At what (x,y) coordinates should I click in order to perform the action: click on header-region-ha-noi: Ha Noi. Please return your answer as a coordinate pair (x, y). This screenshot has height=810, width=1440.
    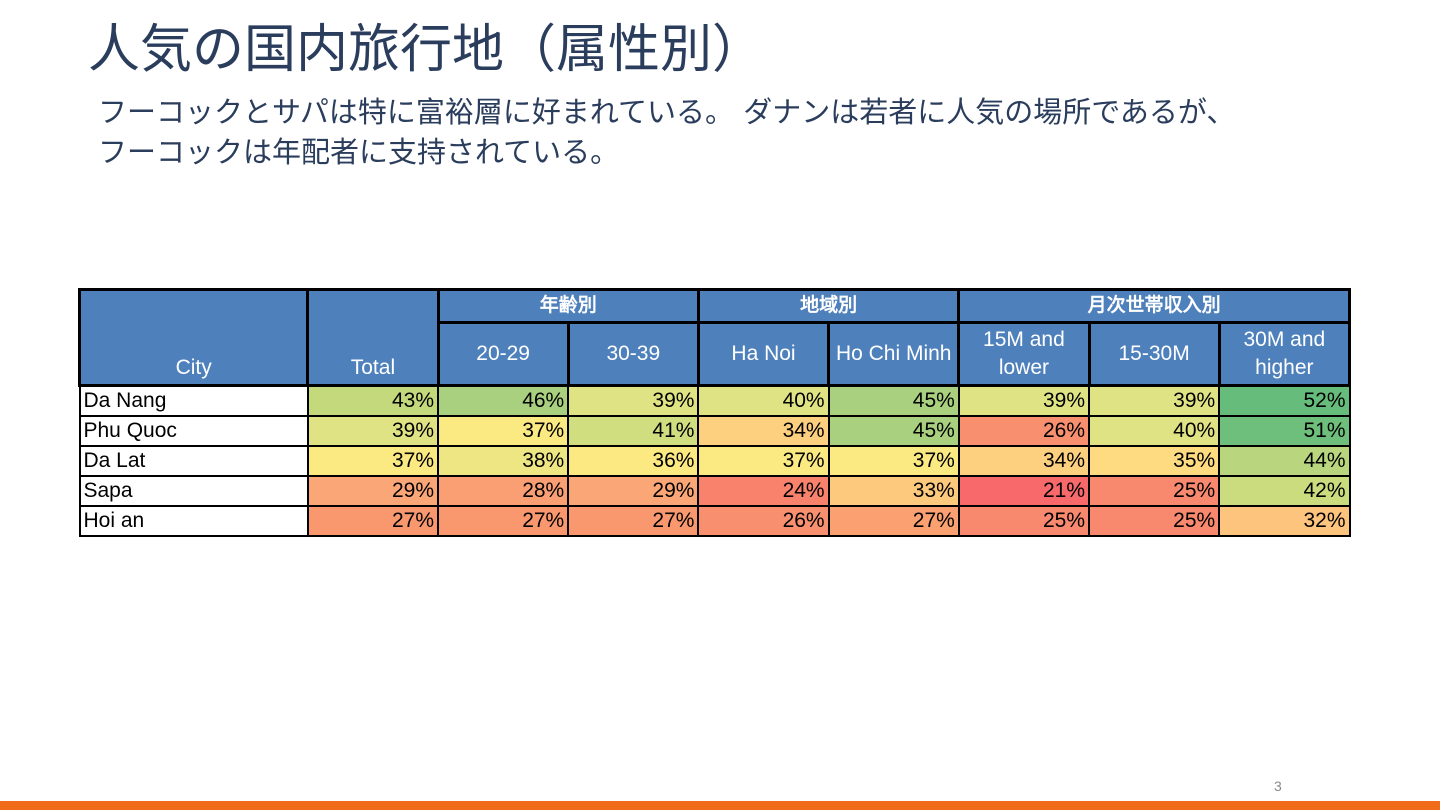
    Looking at the image, I should click on (763, 354).